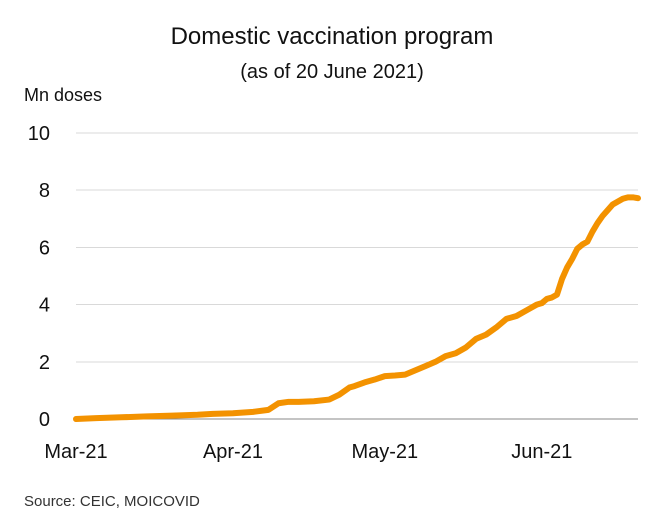 The height and width of the screenshot is (523, 664). What do you see at coordinates (331, 72) in the screenshot?
I see `chart-subtitle: (as of 20 June 2021)` at bounding box center [331, 72].